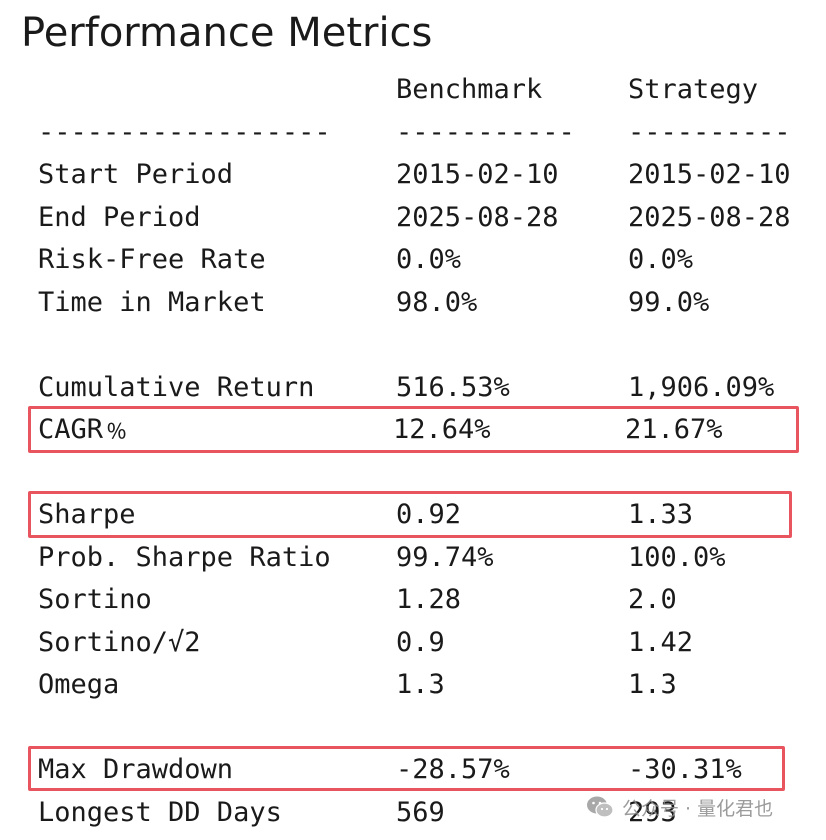 The height and width of the screenshot is (840, 826). What do you see at coordinates (119, 642) in the screenshot?
I see `metric-label: Sortino/√2` at bounding box center [119, 642].